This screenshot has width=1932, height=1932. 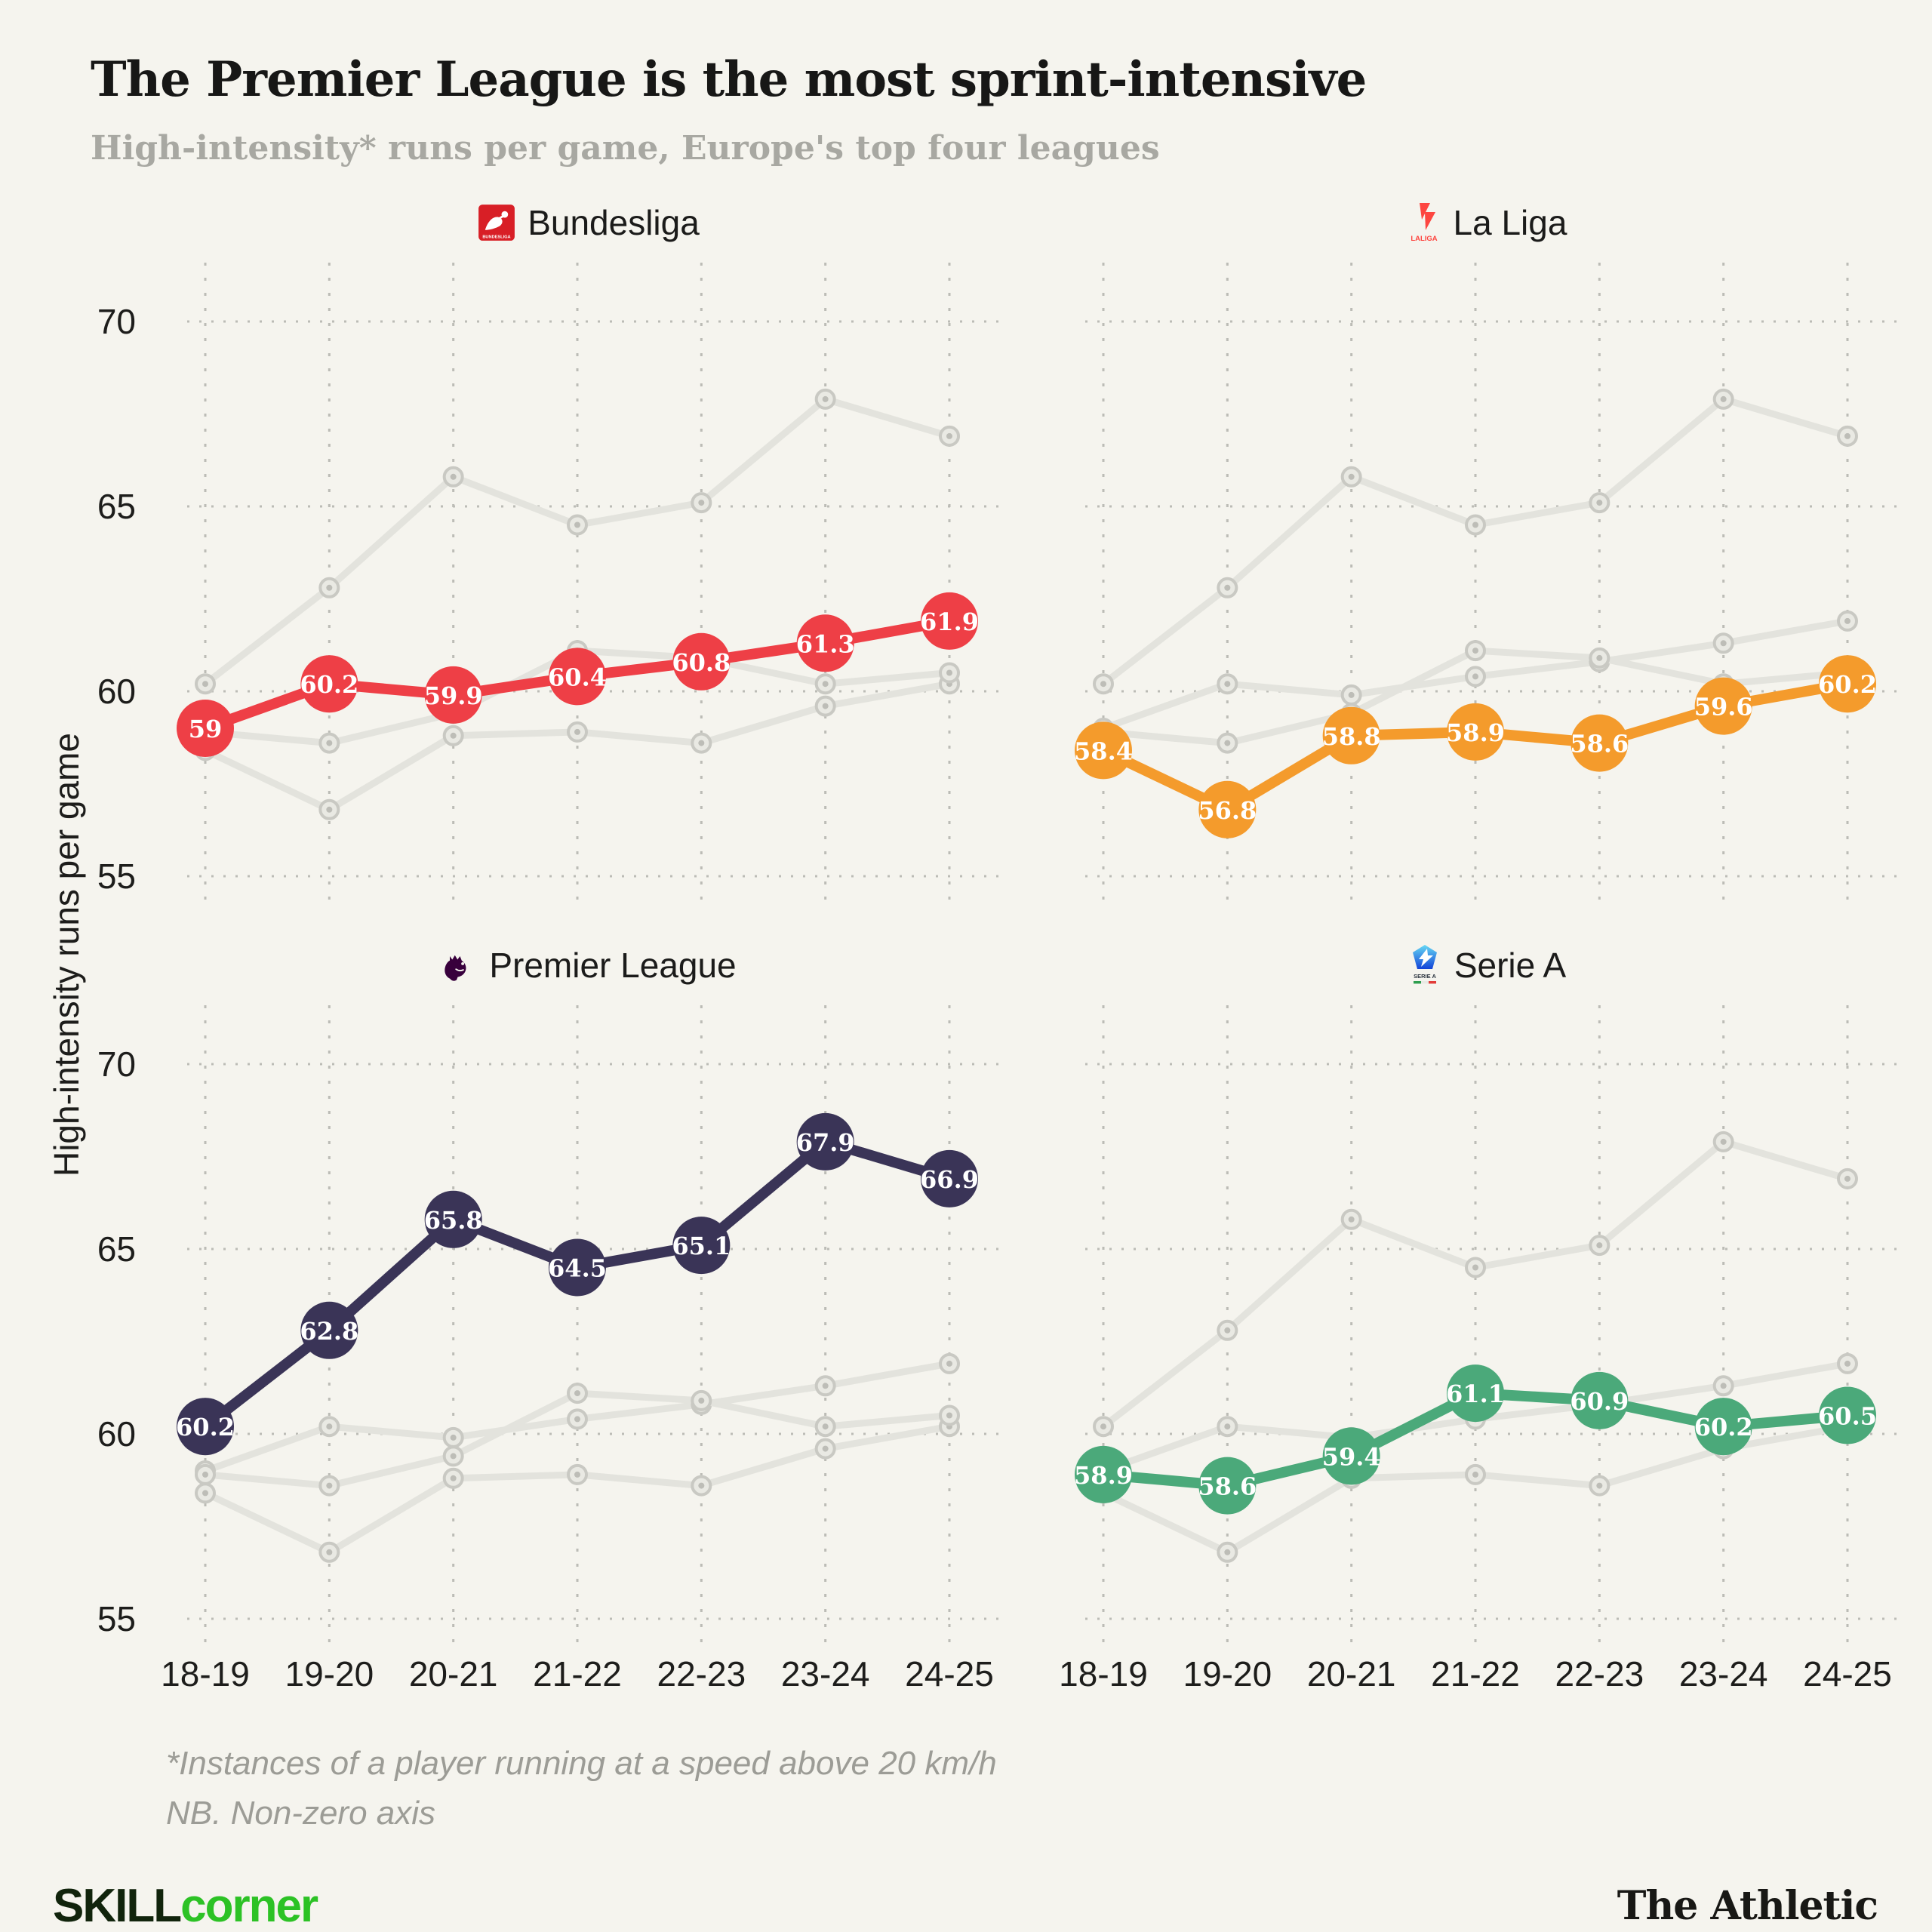 What do you see at coordinates (453, 1220) in the screenshot?
I see `data-point-label: 65.8` at bounding box center [453, 1220].